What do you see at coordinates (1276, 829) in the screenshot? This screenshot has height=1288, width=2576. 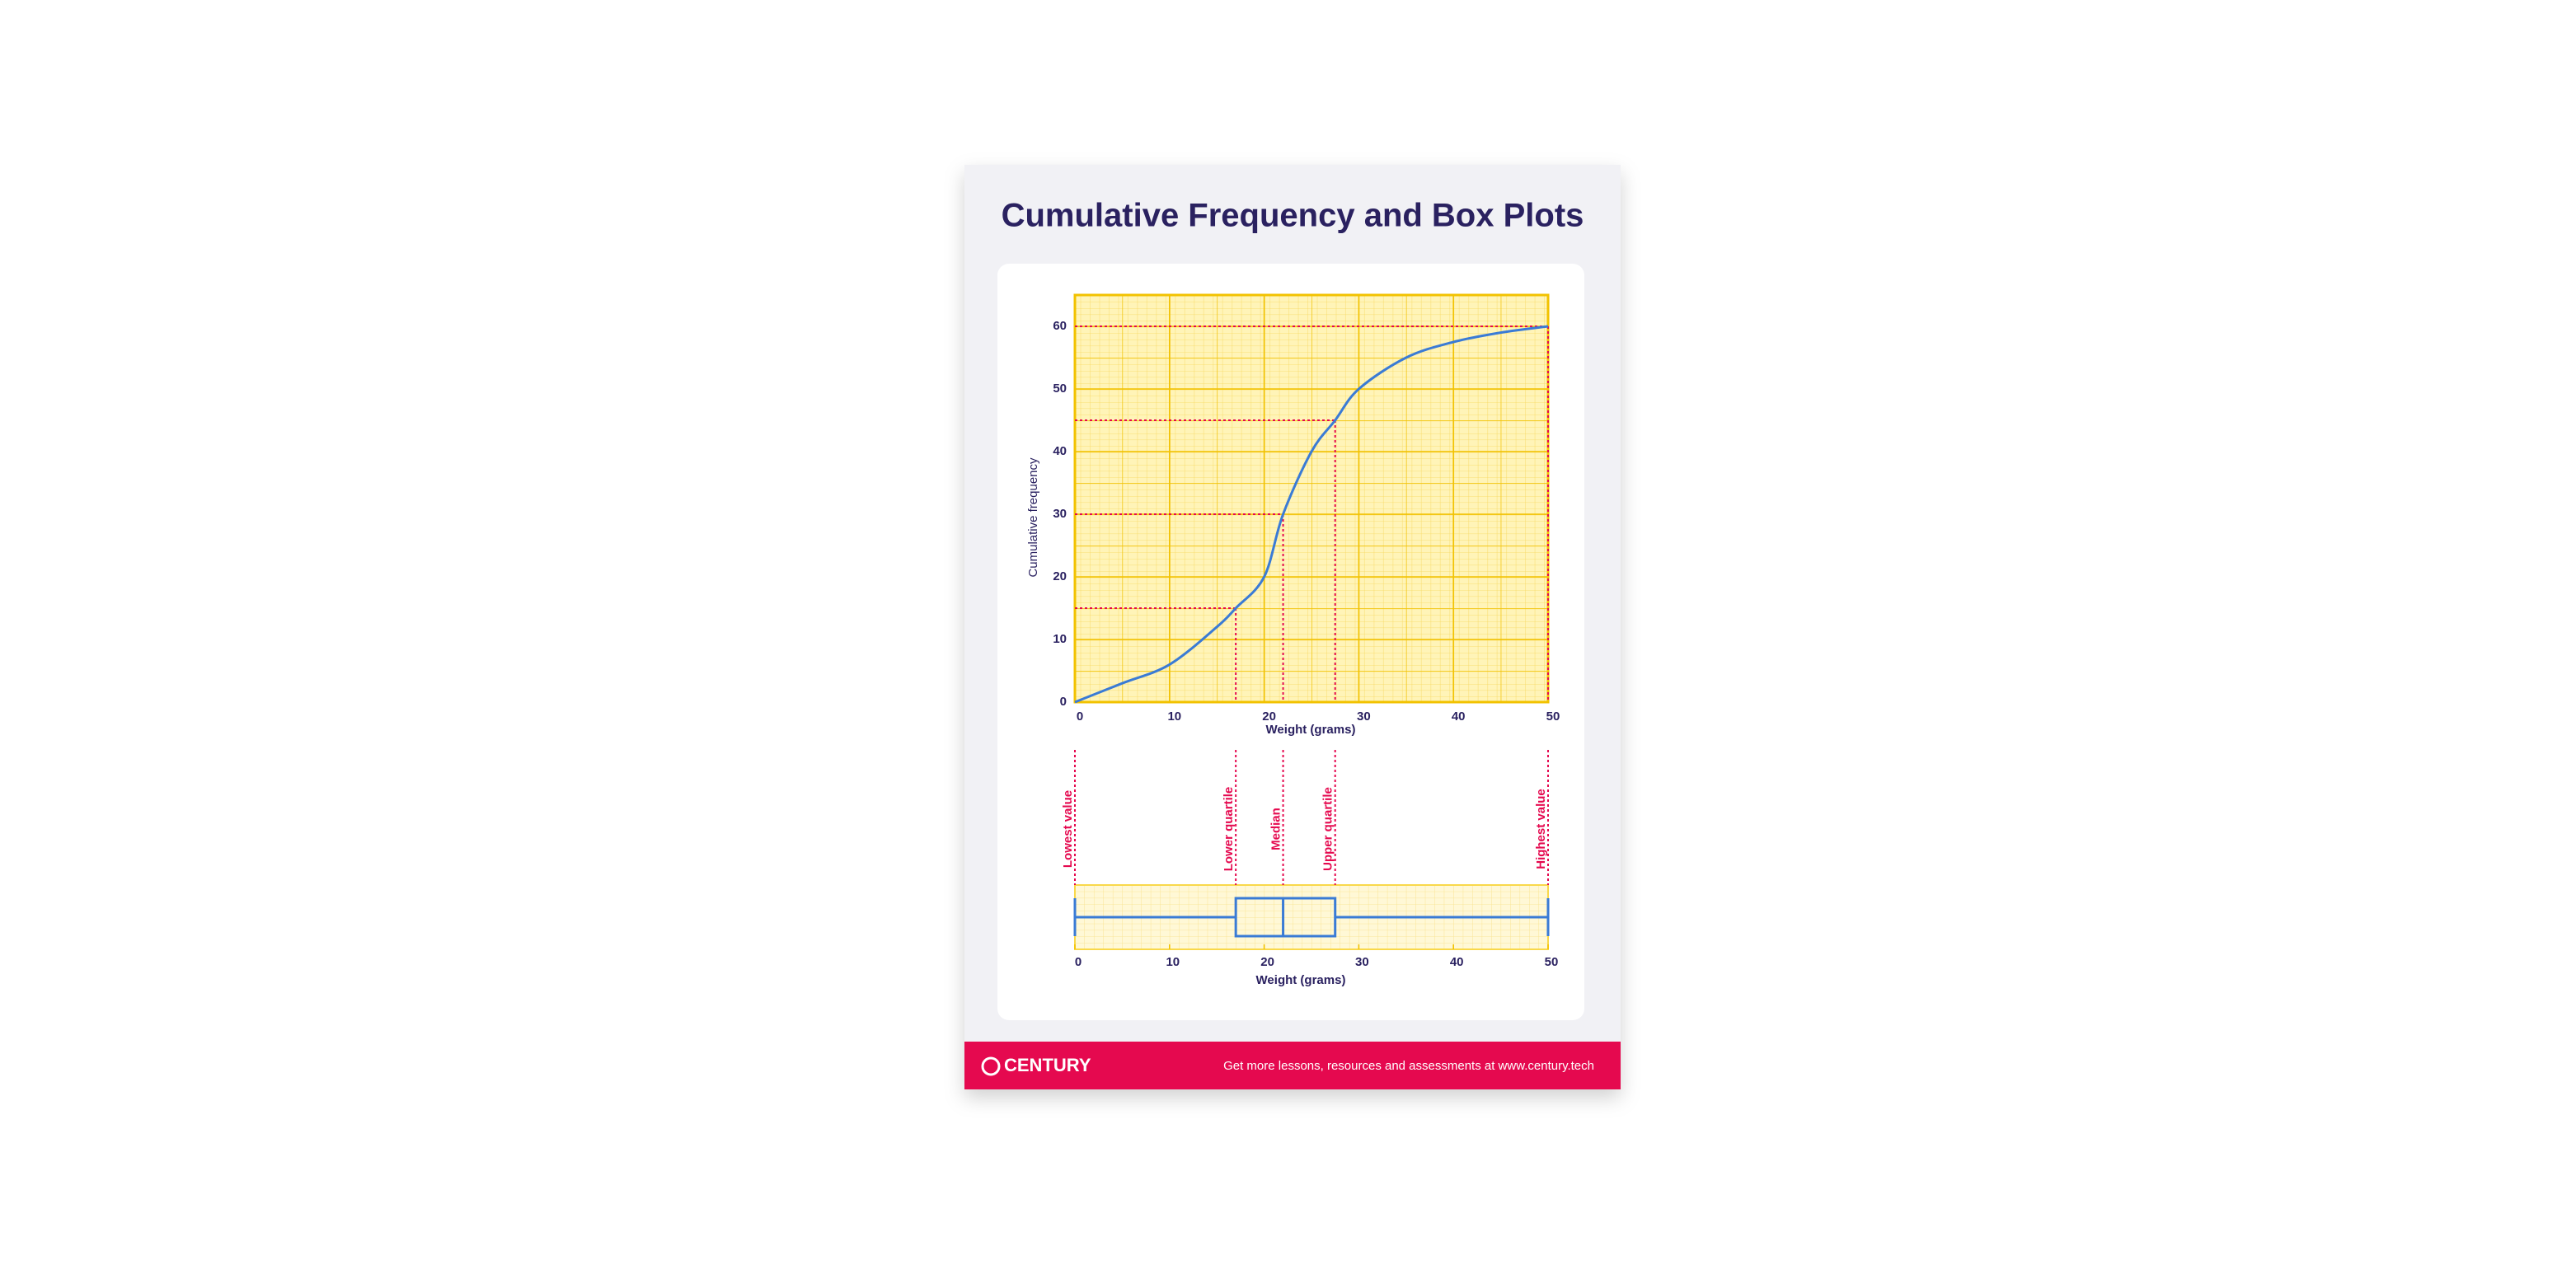 I see `stat-label: Median` at bounding box center [1276, 829].